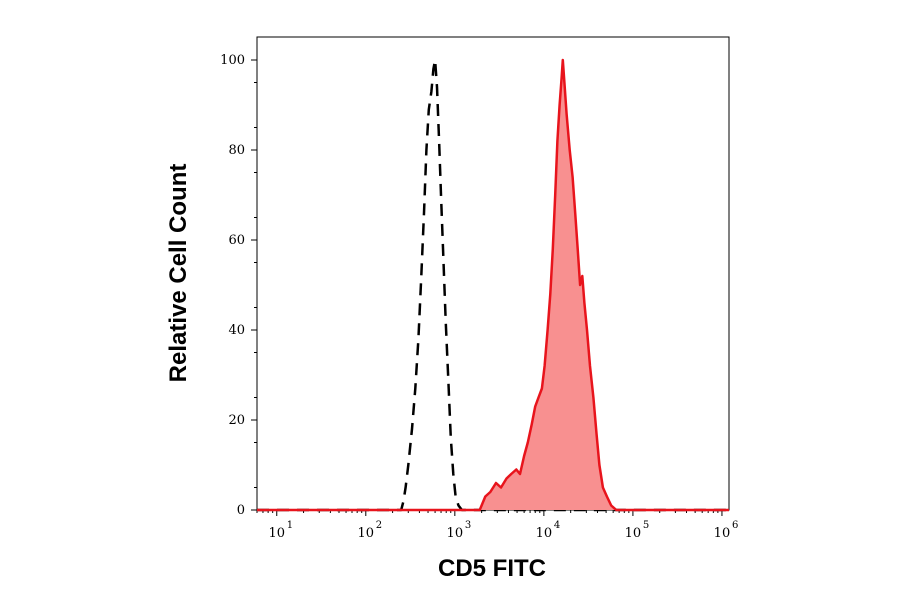  Describe the element at coordinates (236, 420) in the screenshot. I see `y-tick-label: 20` at that location.